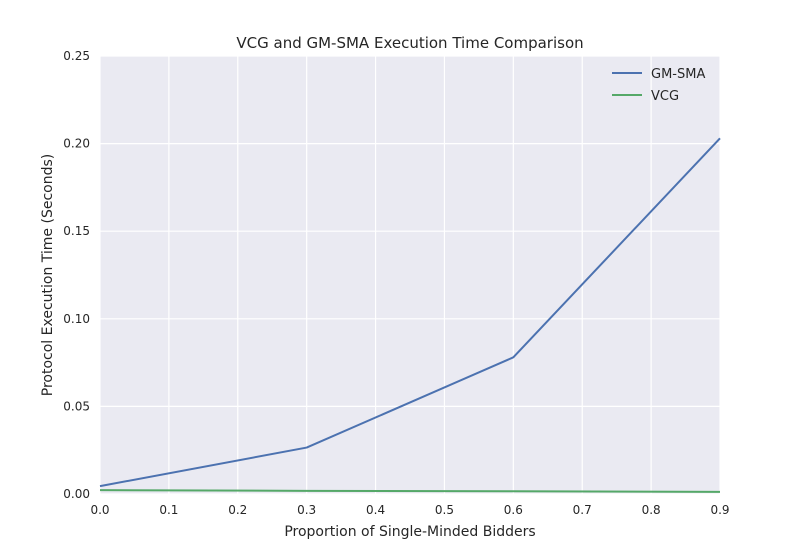 The image size is (800, 550). What do you see at coordinates (651, 510) in the screenshot?
I see `x-tick-label: 0.8` at bounding box center [651, 510].